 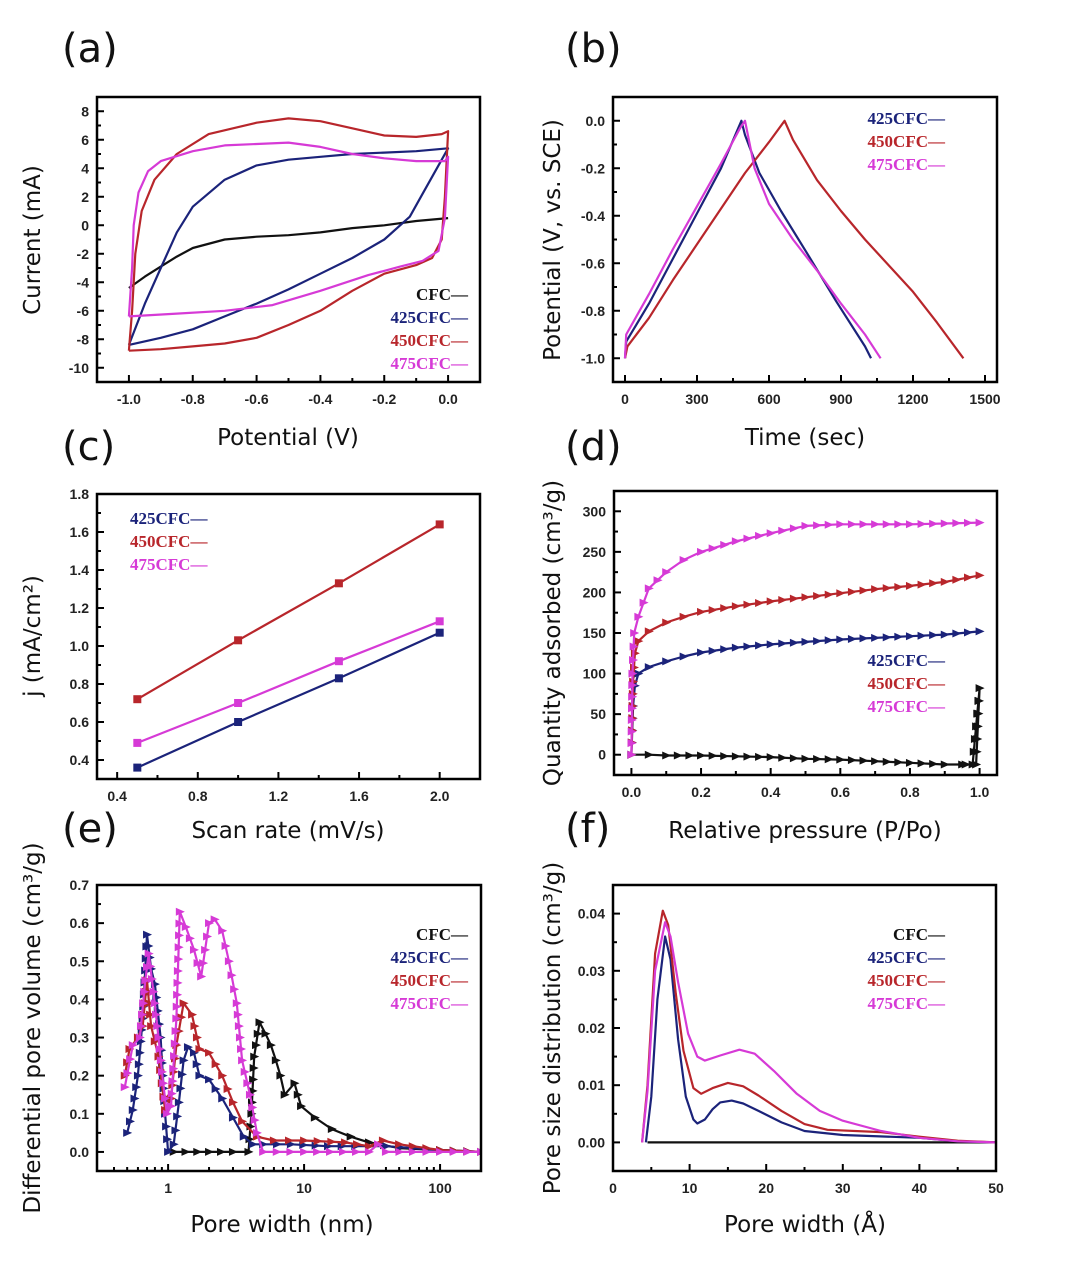 I want to click on x-tick-label: 0.8, so click(x=910, y=792).